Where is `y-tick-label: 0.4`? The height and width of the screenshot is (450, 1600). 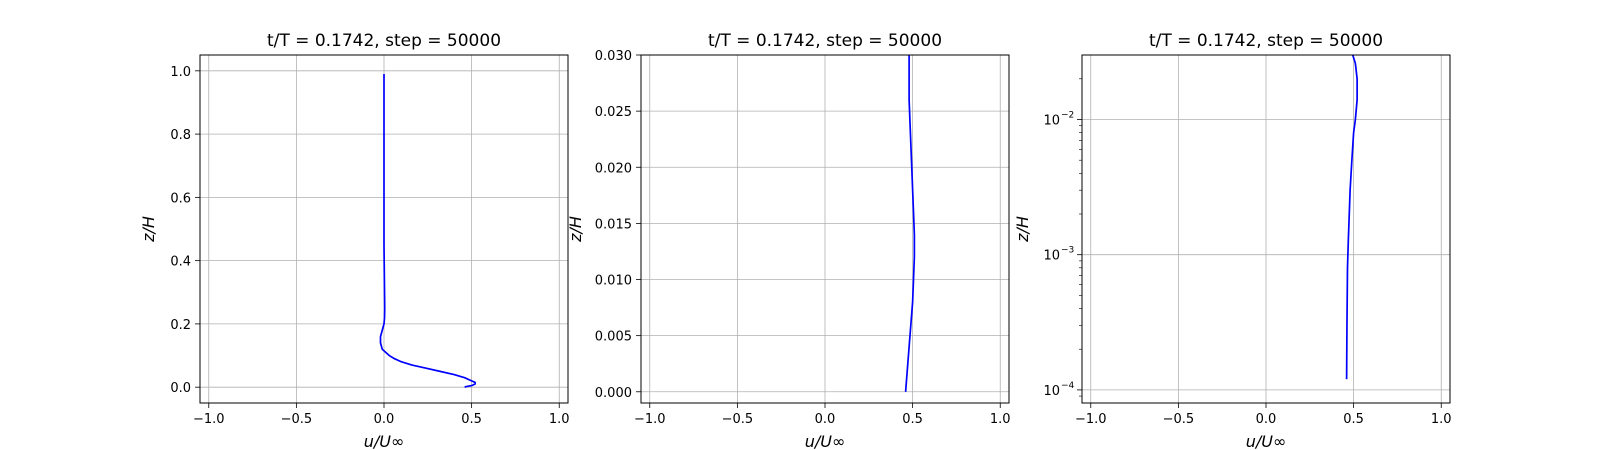 y-tick-label: 0.4 is located at coordinates (180, 262).